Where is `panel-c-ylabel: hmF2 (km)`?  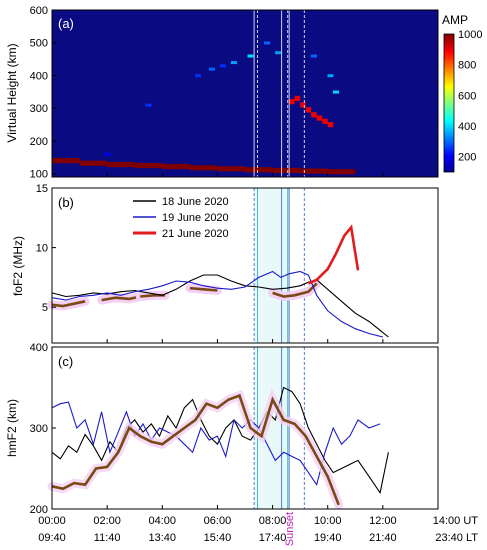 panel-c-ylabel: hmF2 (km) is located at coordinates (12, 428).